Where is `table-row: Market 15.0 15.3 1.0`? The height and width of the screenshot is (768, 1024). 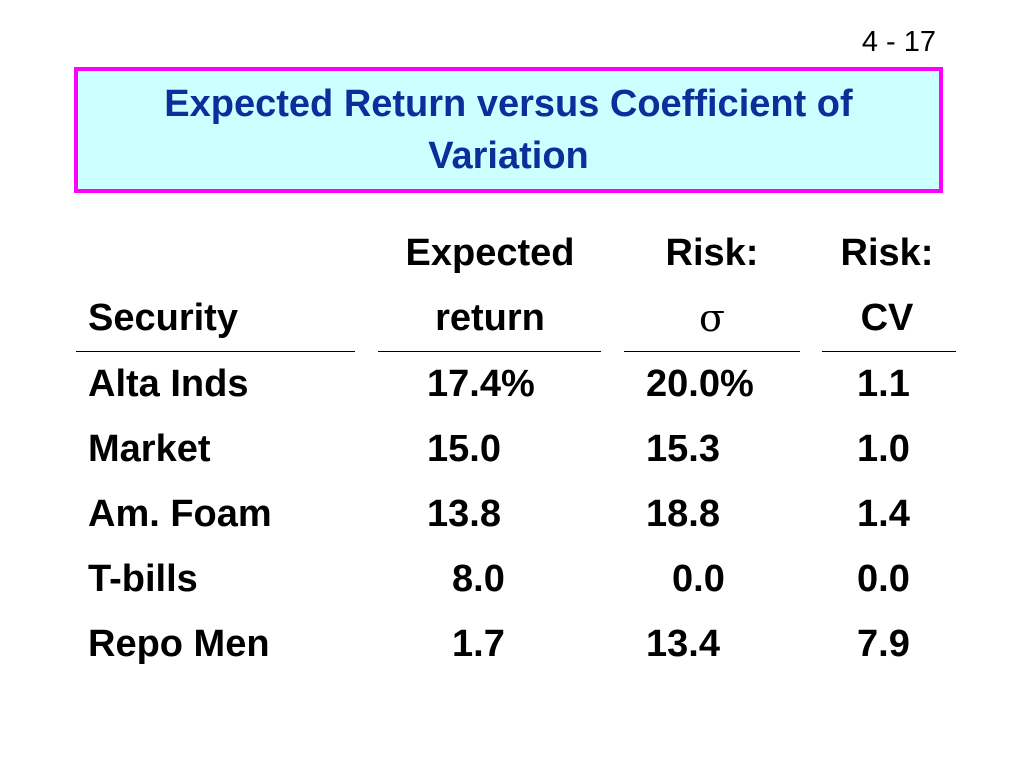 table-row: Market 15.0 15.3 1.0 is located at coordinates (512, 457).